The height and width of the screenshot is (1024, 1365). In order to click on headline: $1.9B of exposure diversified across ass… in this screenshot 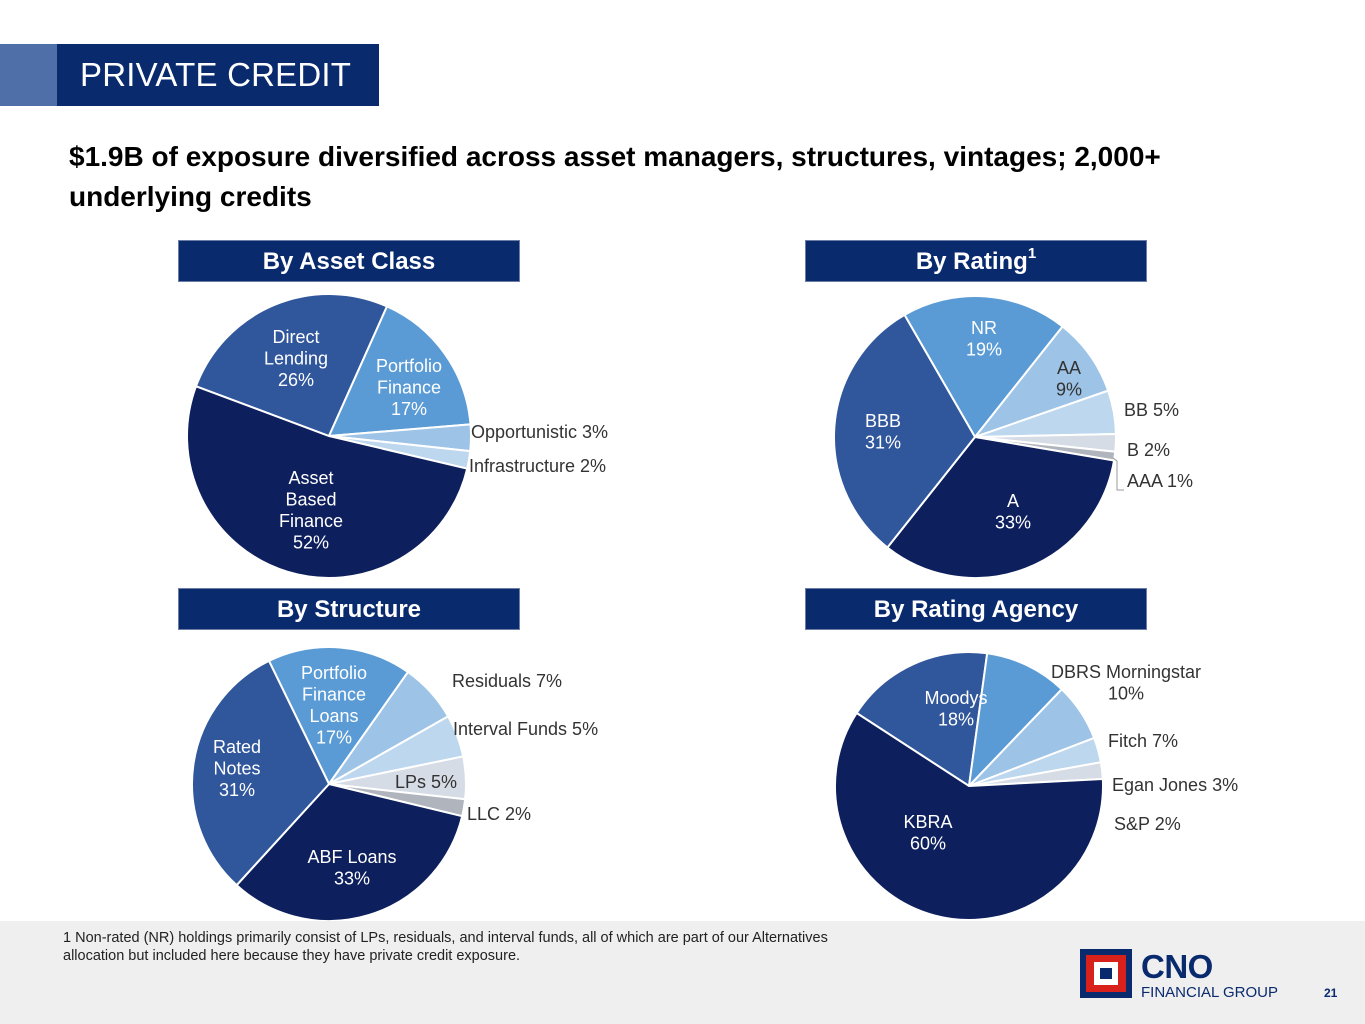, I will do `click(615, 176)`.